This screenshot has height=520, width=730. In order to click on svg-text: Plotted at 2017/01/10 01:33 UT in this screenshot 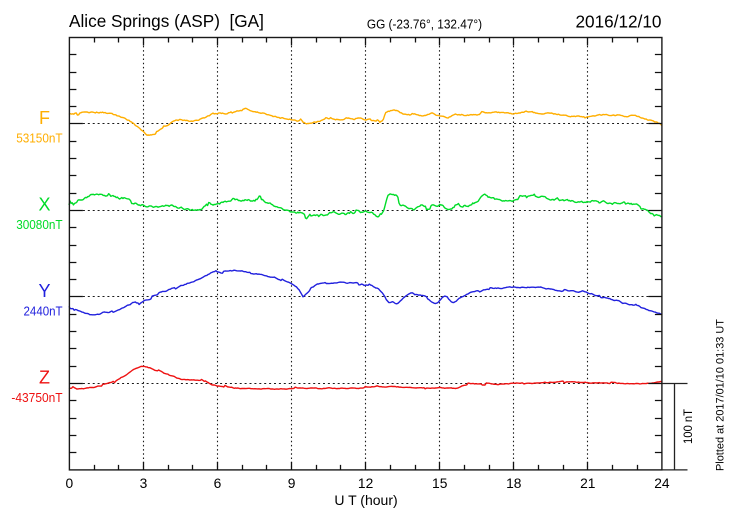, I will do `click(720, 394)`.